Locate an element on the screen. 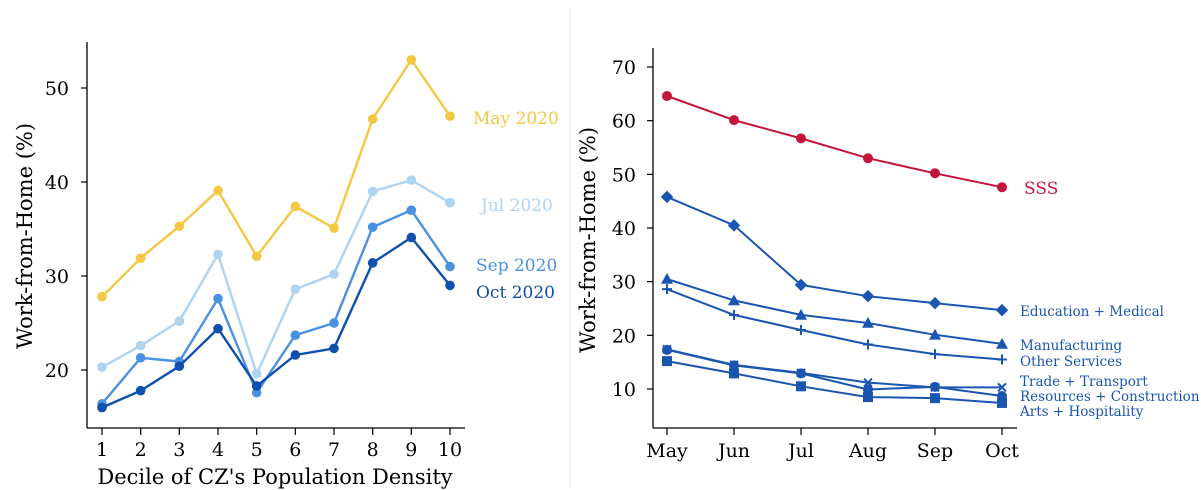 The image size is (1201, 490). panel-1-series-sep-2020-line is located at coordinates (276, 306).